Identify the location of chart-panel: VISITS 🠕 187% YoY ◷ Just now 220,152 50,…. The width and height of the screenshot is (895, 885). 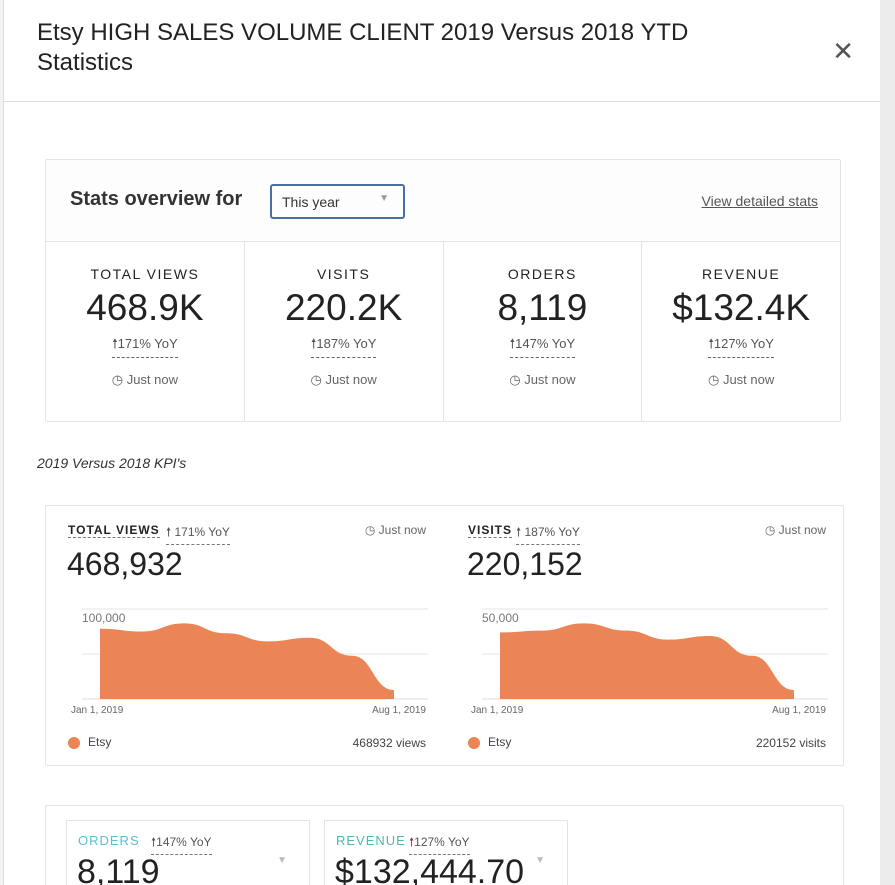
(645, 636).